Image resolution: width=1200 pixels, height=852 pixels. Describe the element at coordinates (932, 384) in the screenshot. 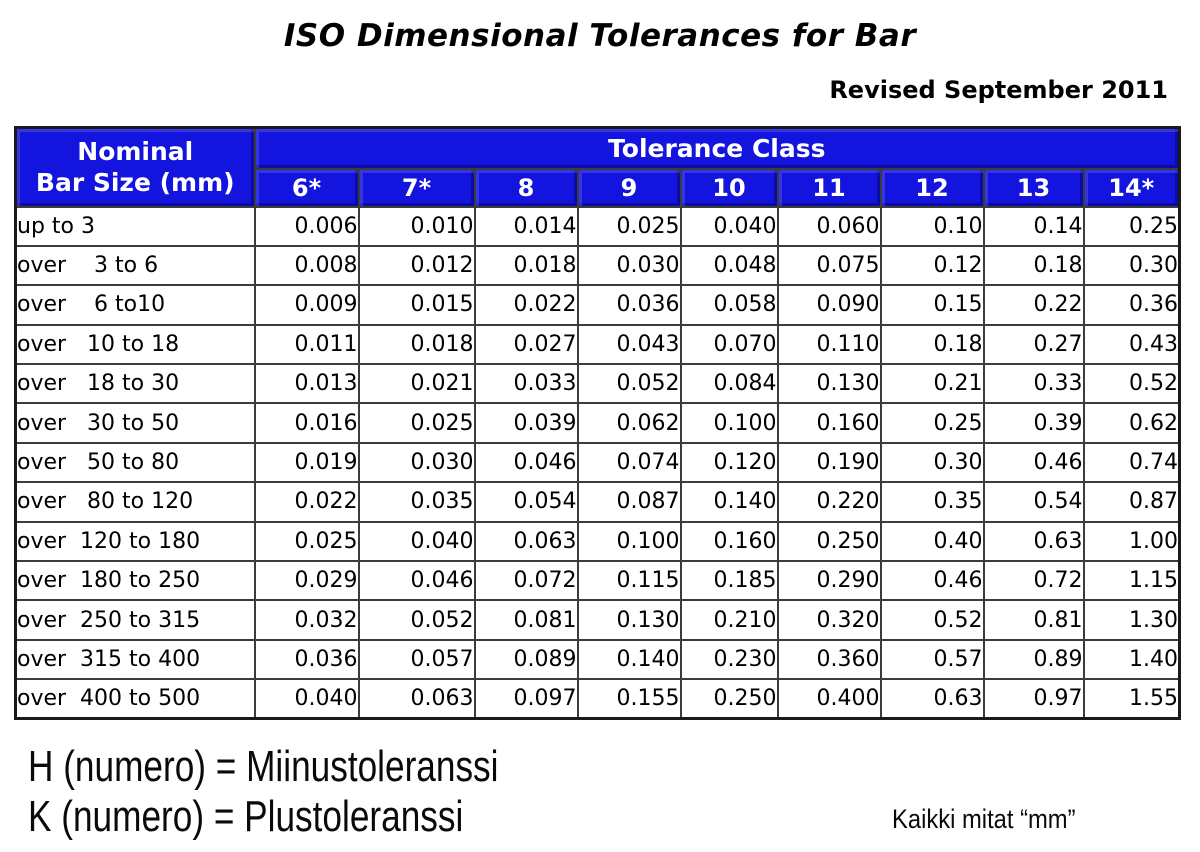

I see `value-cell: 0.21` at that location.